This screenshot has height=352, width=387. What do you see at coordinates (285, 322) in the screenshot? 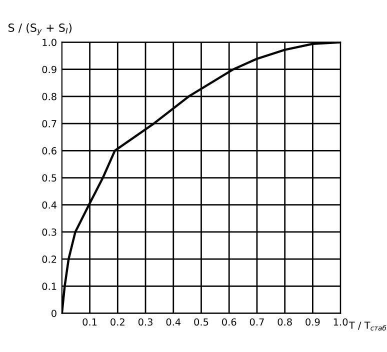
I see `x-tick-label: 0.8` at bounding box center [285, 322].